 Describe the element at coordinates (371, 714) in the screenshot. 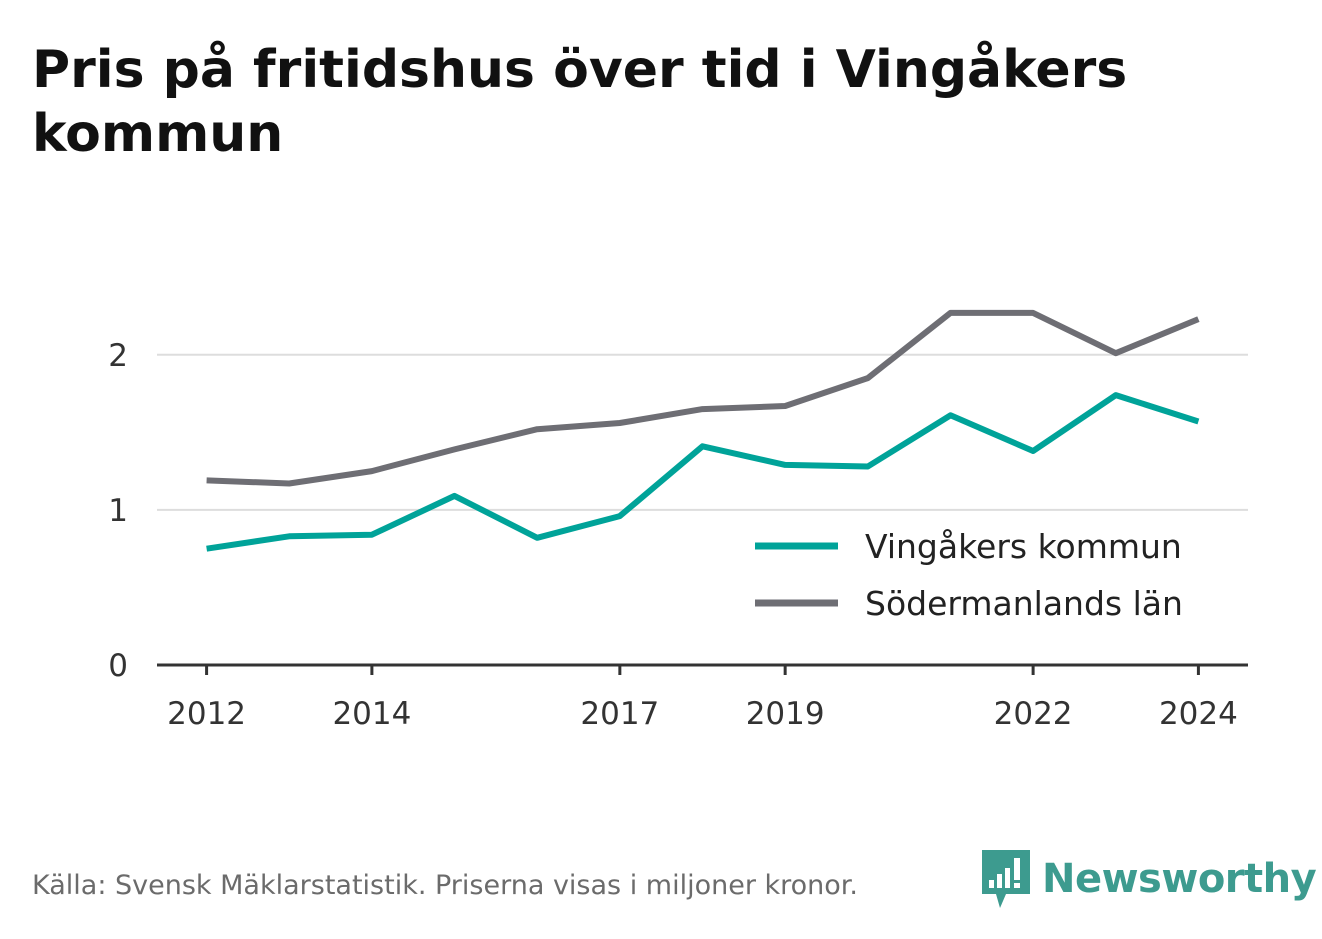

I see `x-tick-label: 2014` at that location.